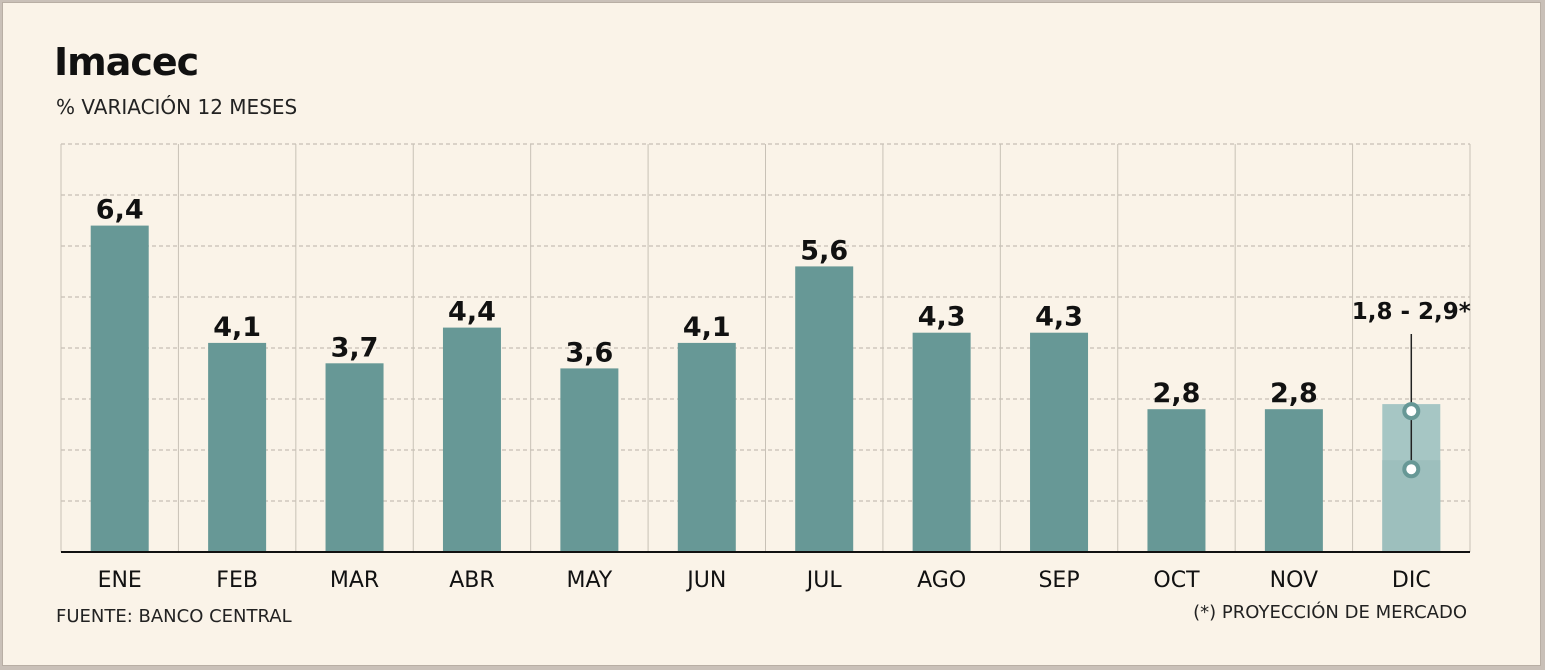 The height and width of the screenshot is (670, 1545). What do you see at coordinates (705, 580) in the screenshot?
I see `x-tick-label: JUN` at bounding box center [705, 580].